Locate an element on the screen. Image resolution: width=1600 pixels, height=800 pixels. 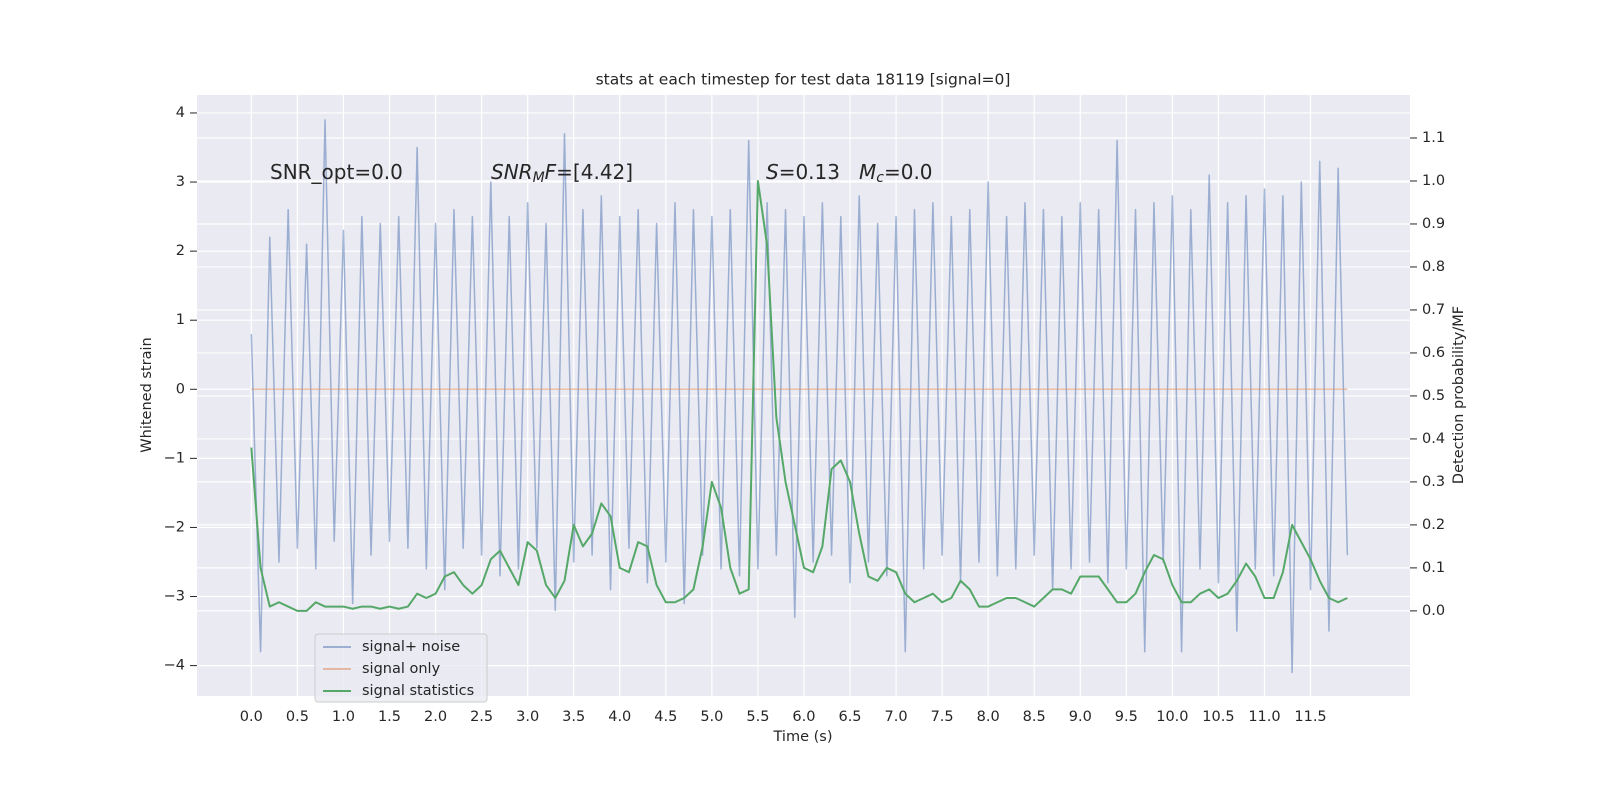
annotation-part: =0.13 is located at coordinates (809, 172).